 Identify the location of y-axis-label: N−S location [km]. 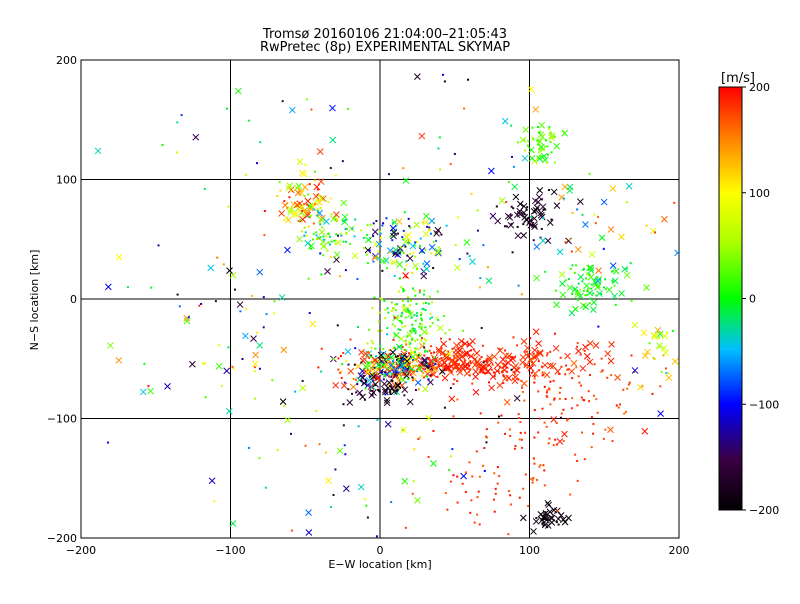
(34, 300).